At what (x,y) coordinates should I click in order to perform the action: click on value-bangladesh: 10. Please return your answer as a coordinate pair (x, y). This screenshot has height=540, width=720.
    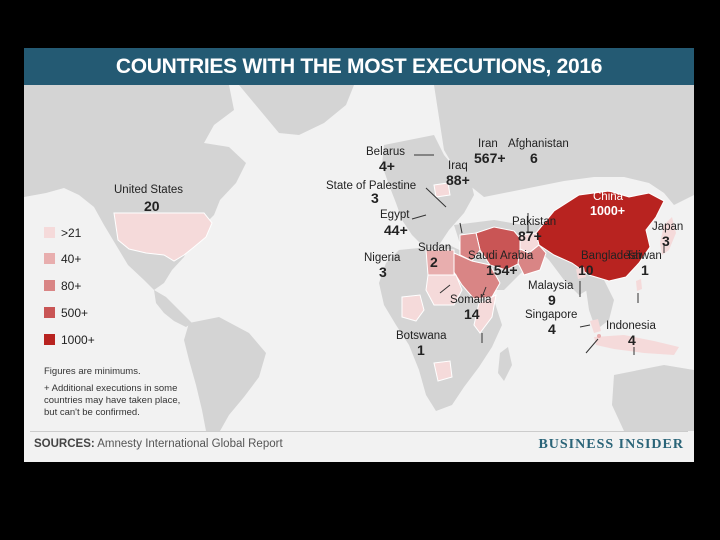
    Looking at the image, I should click on (586, 270).